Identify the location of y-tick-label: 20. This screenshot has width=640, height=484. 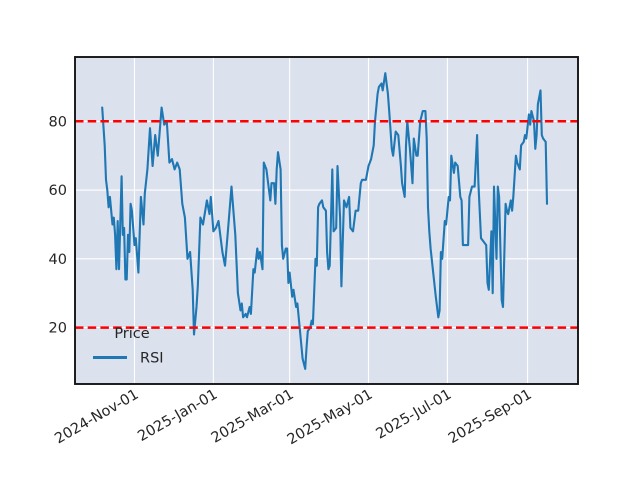
(58, 329).